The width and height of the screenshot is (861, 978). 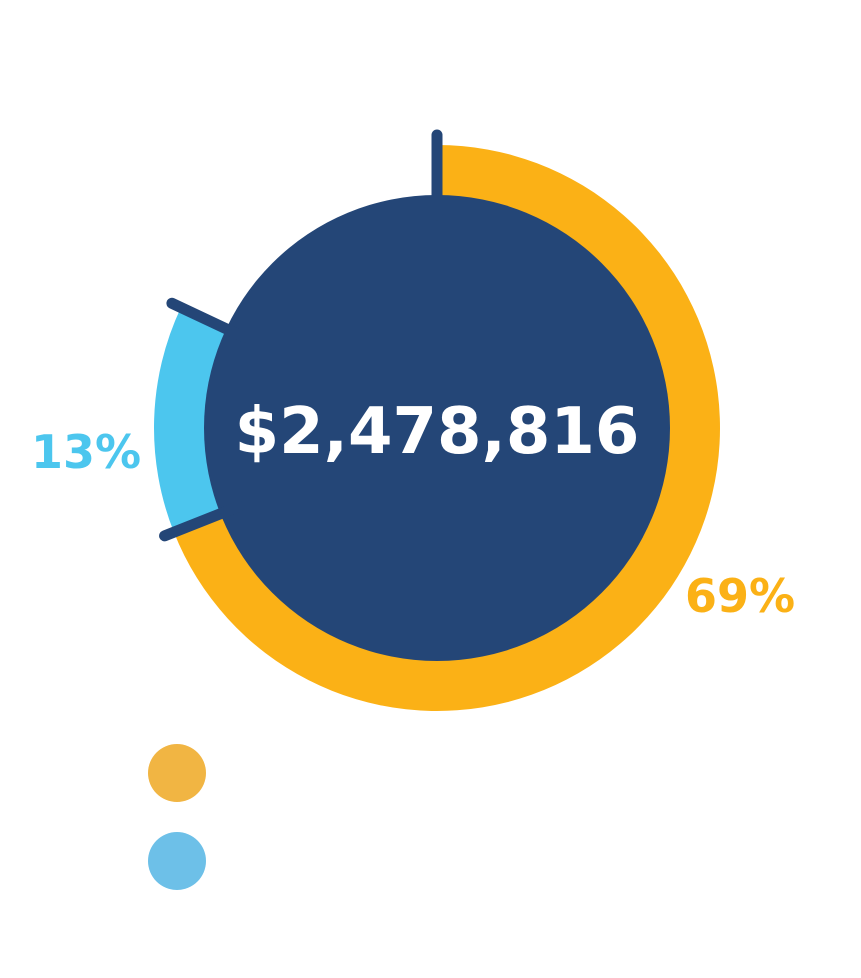 What do you see at coordinates (437, 432) in the screenshot?
I see `center-value: $2,478,816` at bounding box center [437, 432].